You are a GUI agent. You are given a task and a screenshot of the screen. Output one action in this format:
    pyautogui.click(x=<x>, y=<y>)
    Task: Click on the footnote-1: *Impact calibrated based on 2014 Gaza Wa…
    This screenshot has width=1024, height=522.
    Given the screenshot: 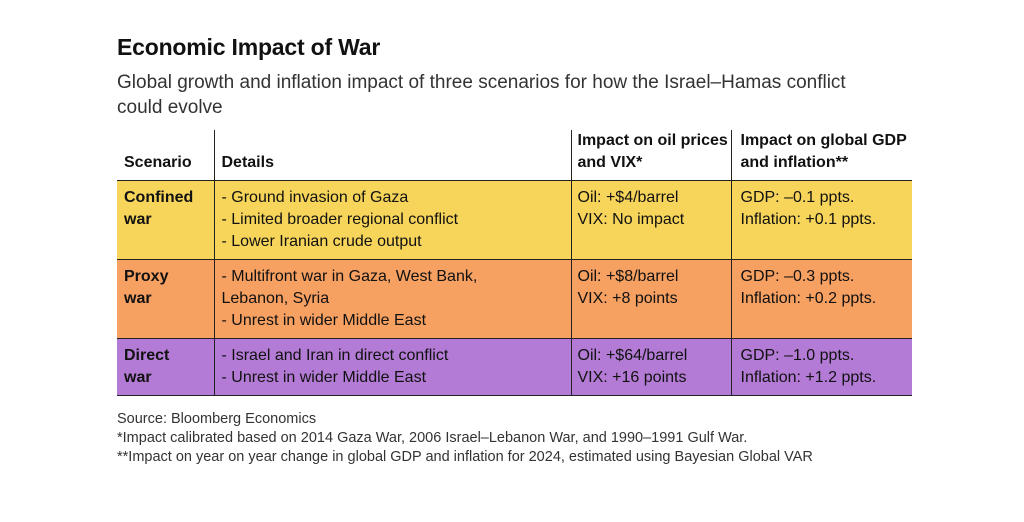 What is the action you would take?
    pyautogui.click(x=432, y=438)
    